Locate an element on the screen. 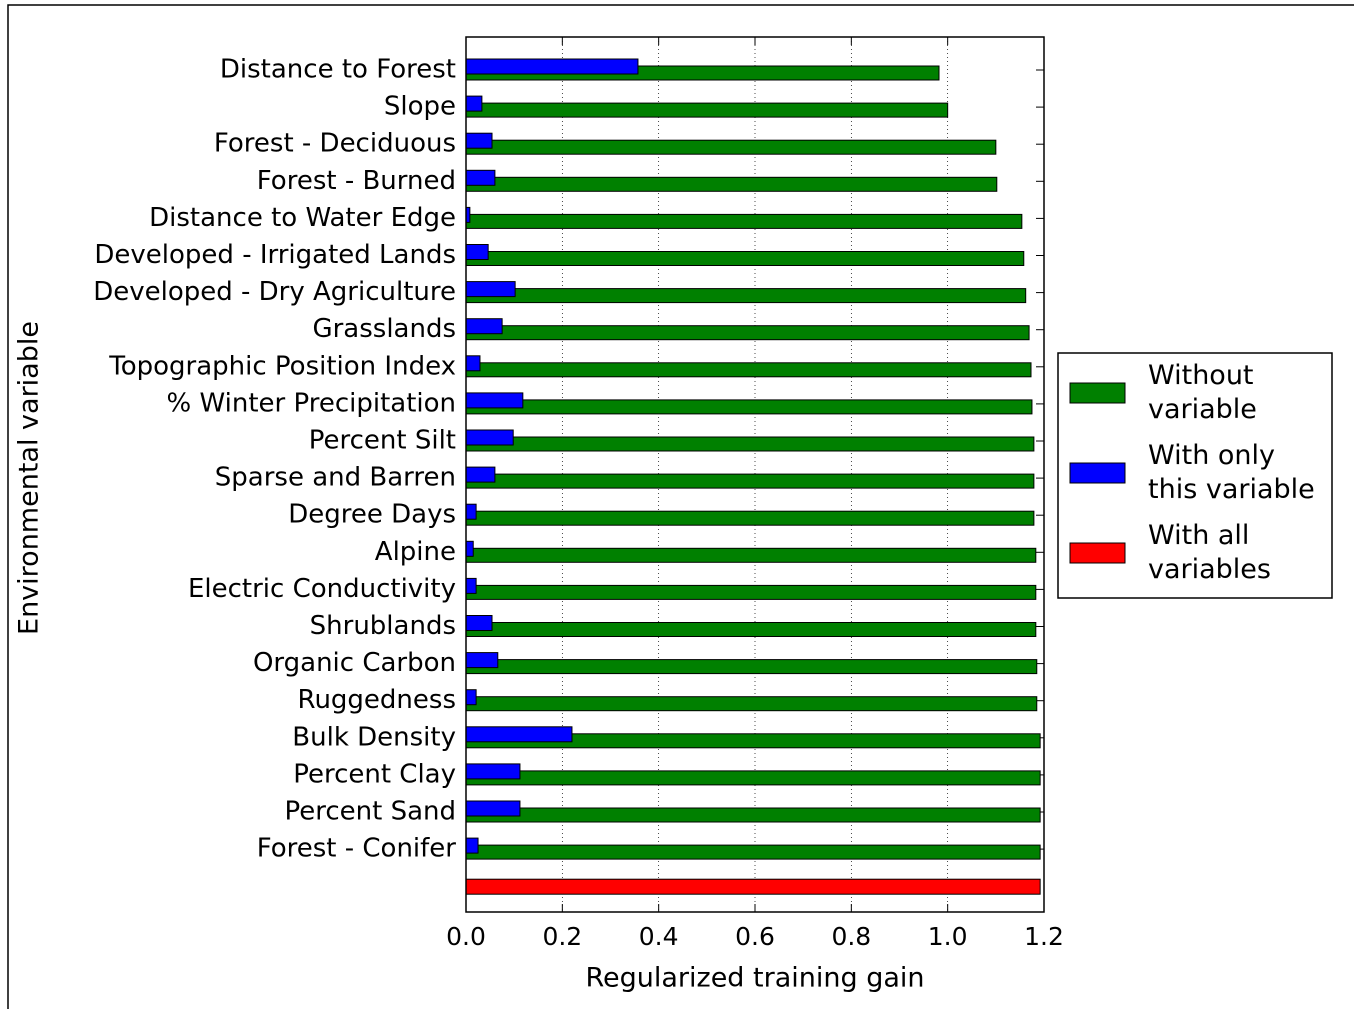 This screenshot has width=1354, height=1009. x-tick-label: 0.8 is located at coordinates (851, 936).